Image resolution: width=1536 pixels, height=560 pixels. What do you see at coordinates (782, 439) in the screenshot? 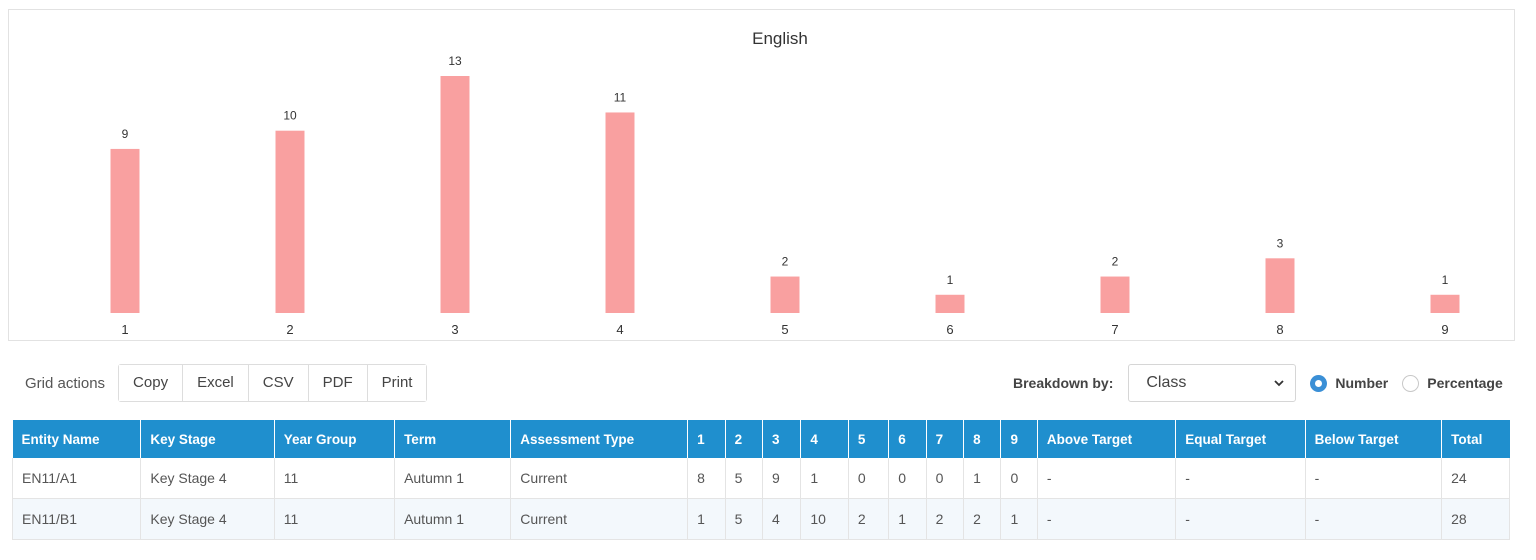
I see `column-header: 3` at bounding box center [782, 439].